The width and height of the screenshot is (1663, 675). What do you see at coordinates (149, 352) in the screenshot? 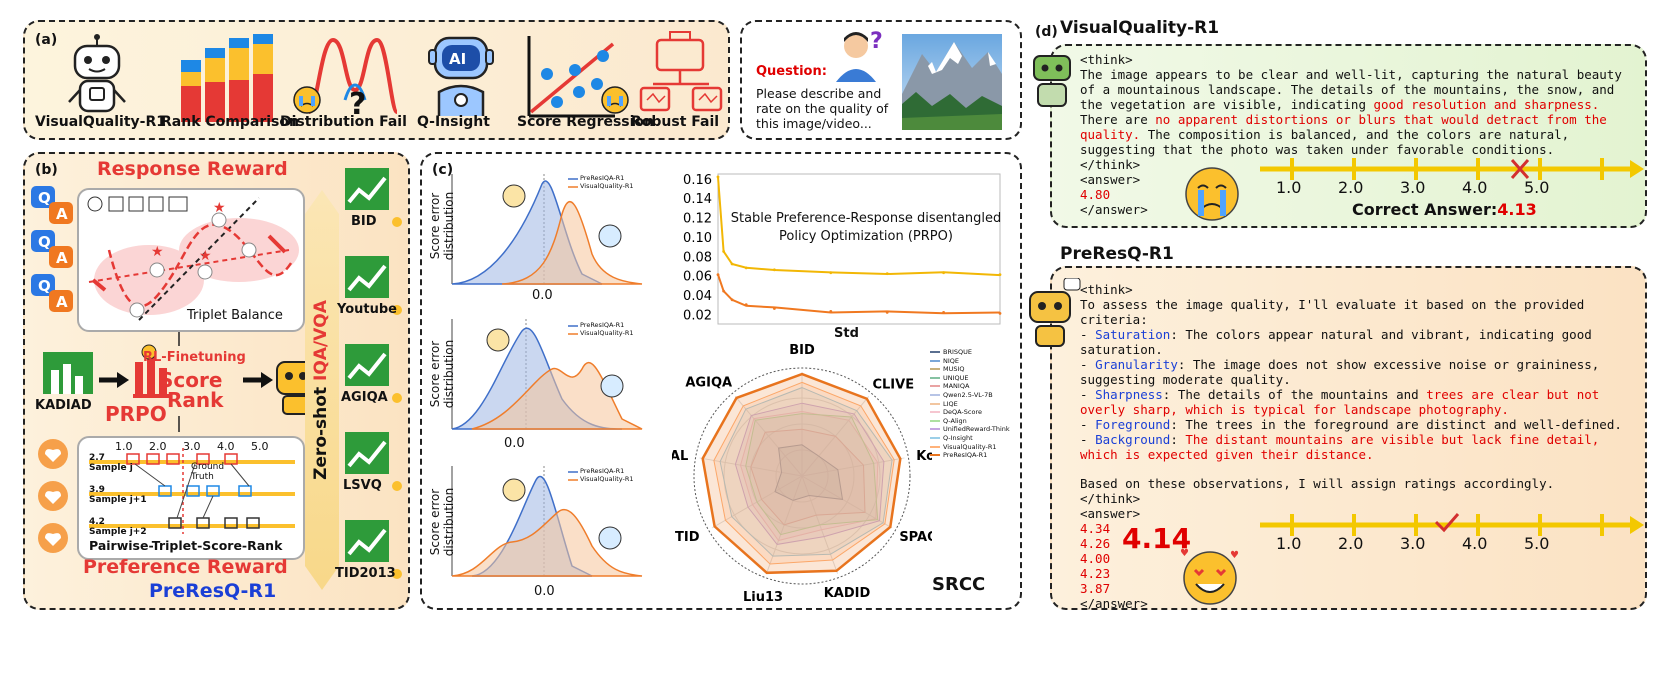
I see `gear-icon` at bounding box center [149, 352].